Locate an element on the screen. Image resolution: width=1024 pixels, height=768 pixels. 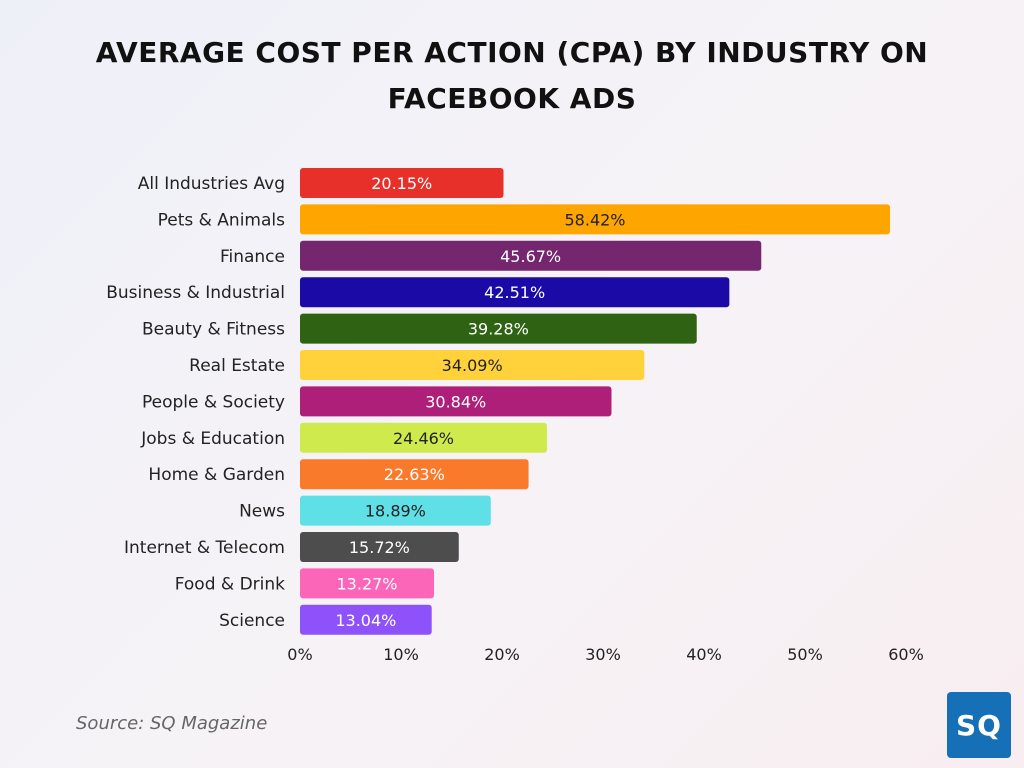
chart-title-line-2: FACEBOOK ADS is located at coordinates (512, 98).